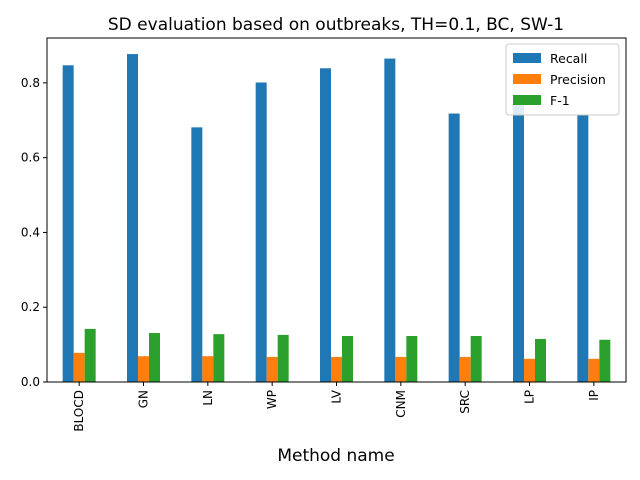 Image resolution: width=640 pixels, height=480 pixels. What do you see at coordinates (560, 100) in the screenshot?
I see `legend-label: F-1` at bounding box center [560, 100].